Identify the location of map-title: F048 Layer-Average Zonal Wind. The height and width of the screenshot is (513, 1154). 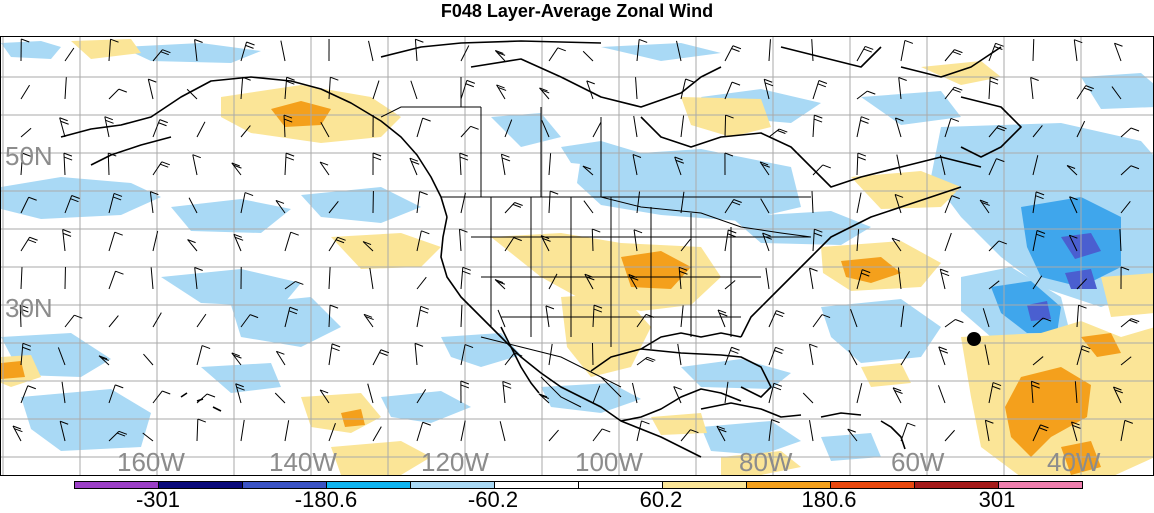
(577, 11).